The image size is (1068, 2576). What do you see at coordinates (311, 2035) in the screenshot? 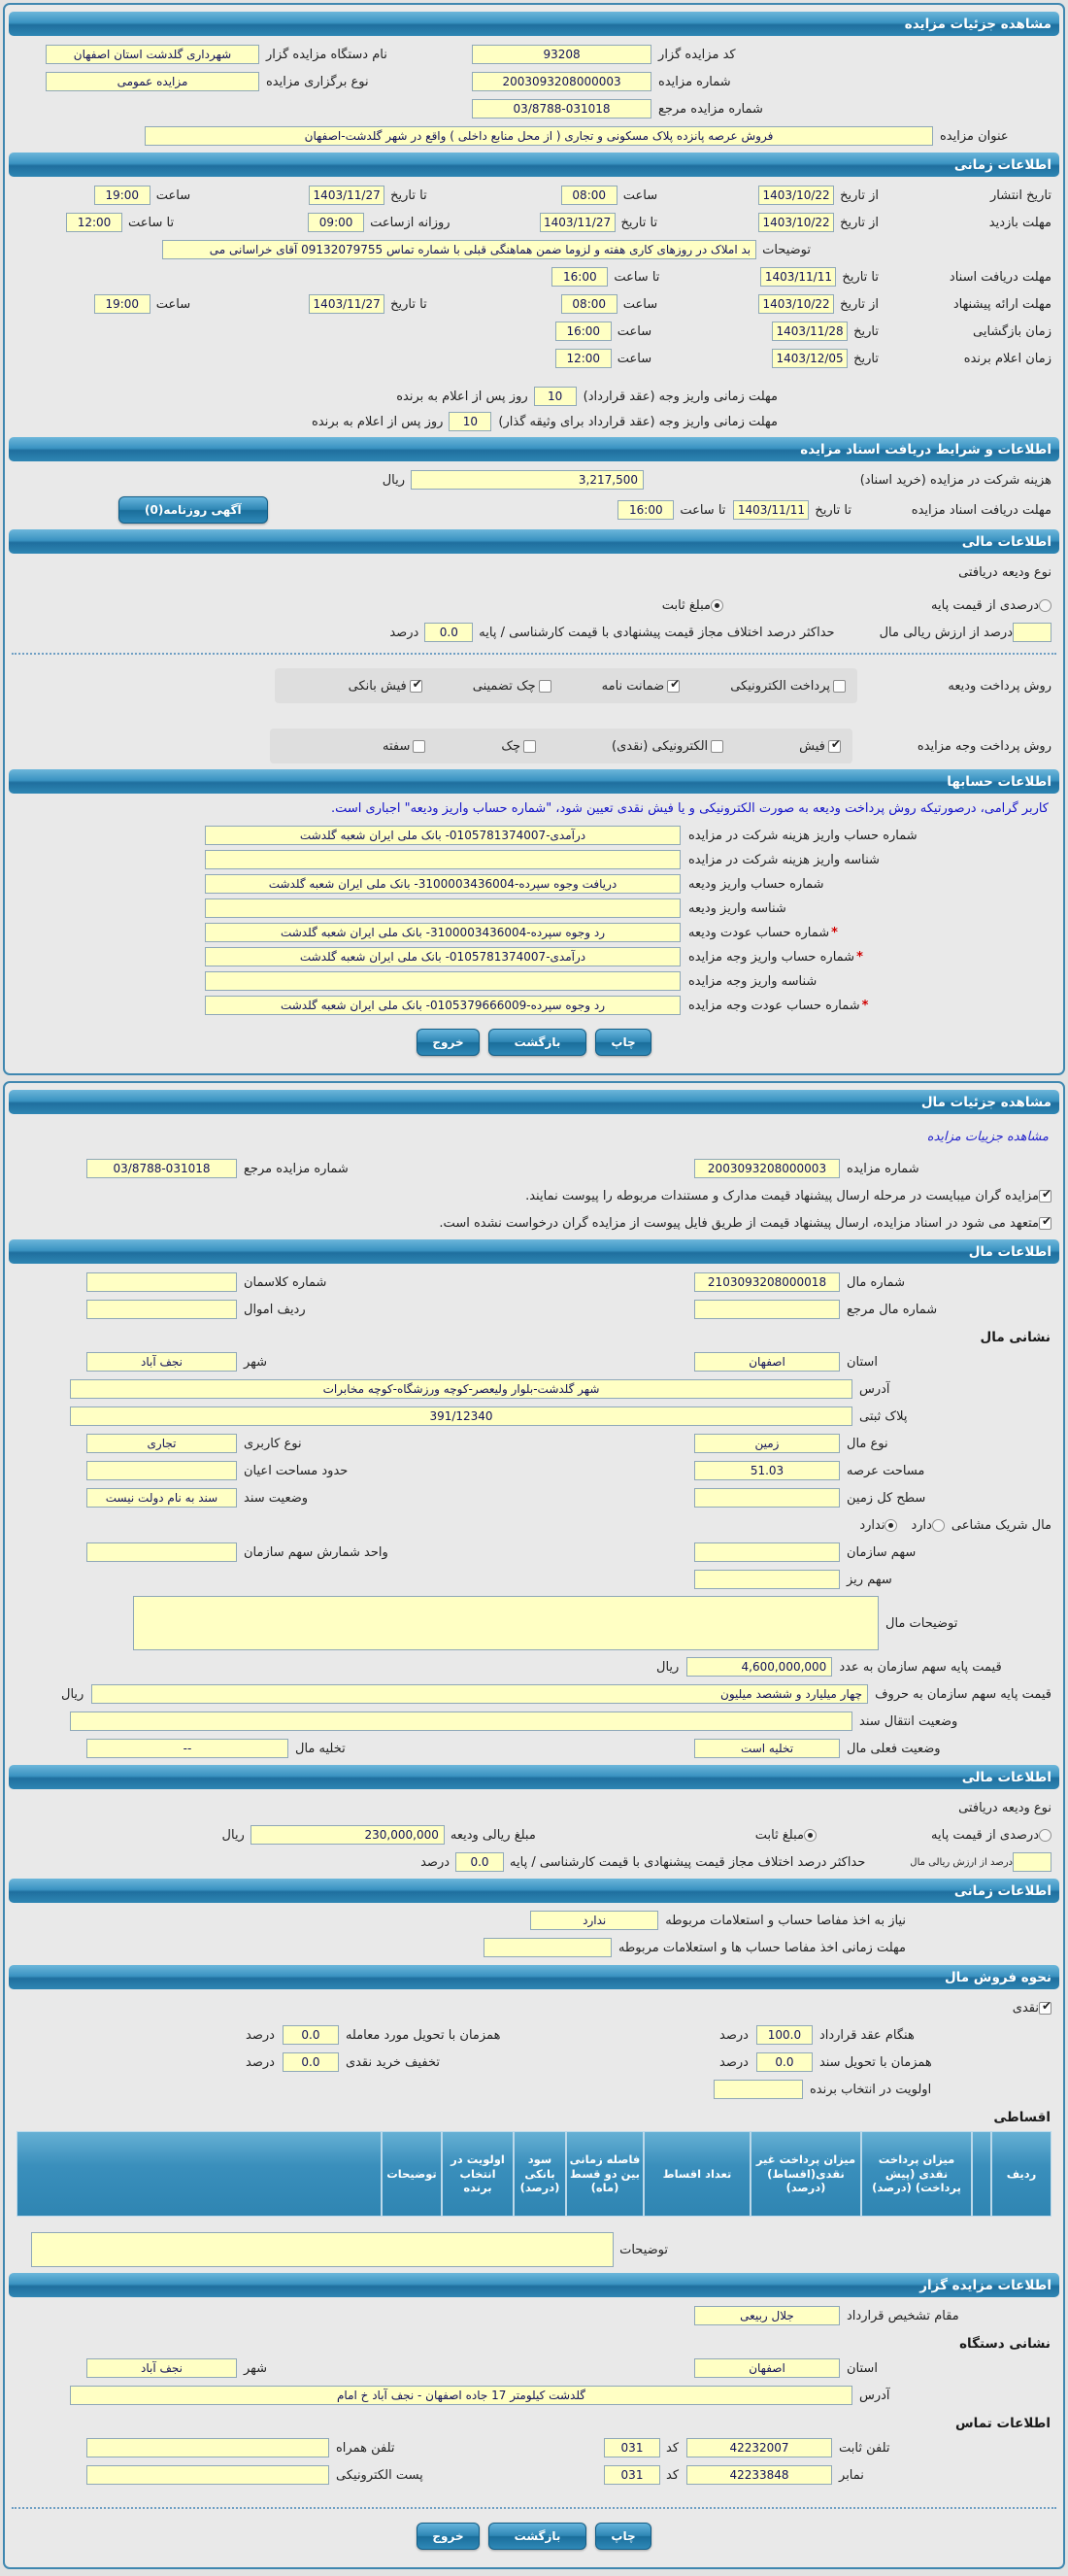
I see `at-delivery-field: 0.0` at bounding box center [311, 2035].